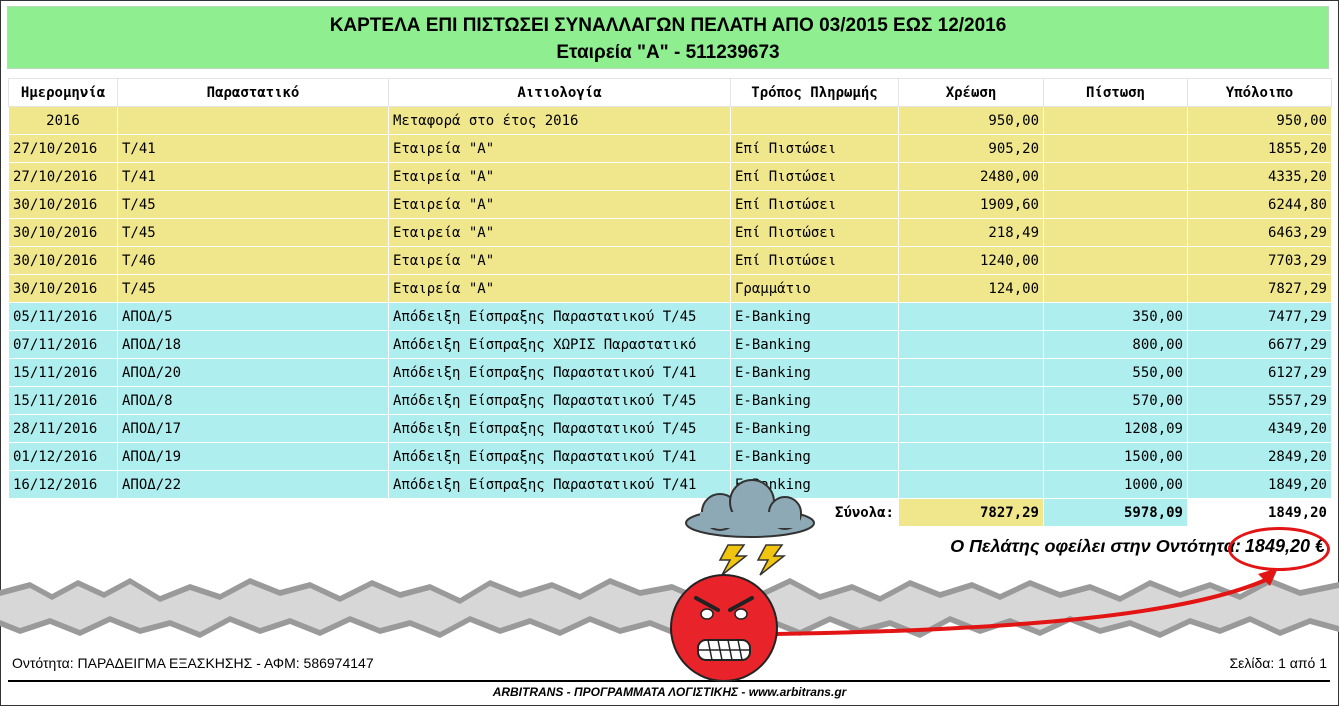 Image resolution: width=1339 pixels, height=706 pixels. I want to click on cell-date: 2016, so click(63, 120).